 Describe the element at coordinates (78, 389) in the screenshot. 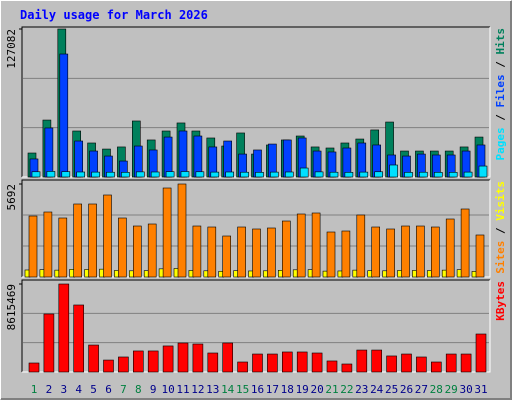

I see `x-tick-label: 4` at that location.